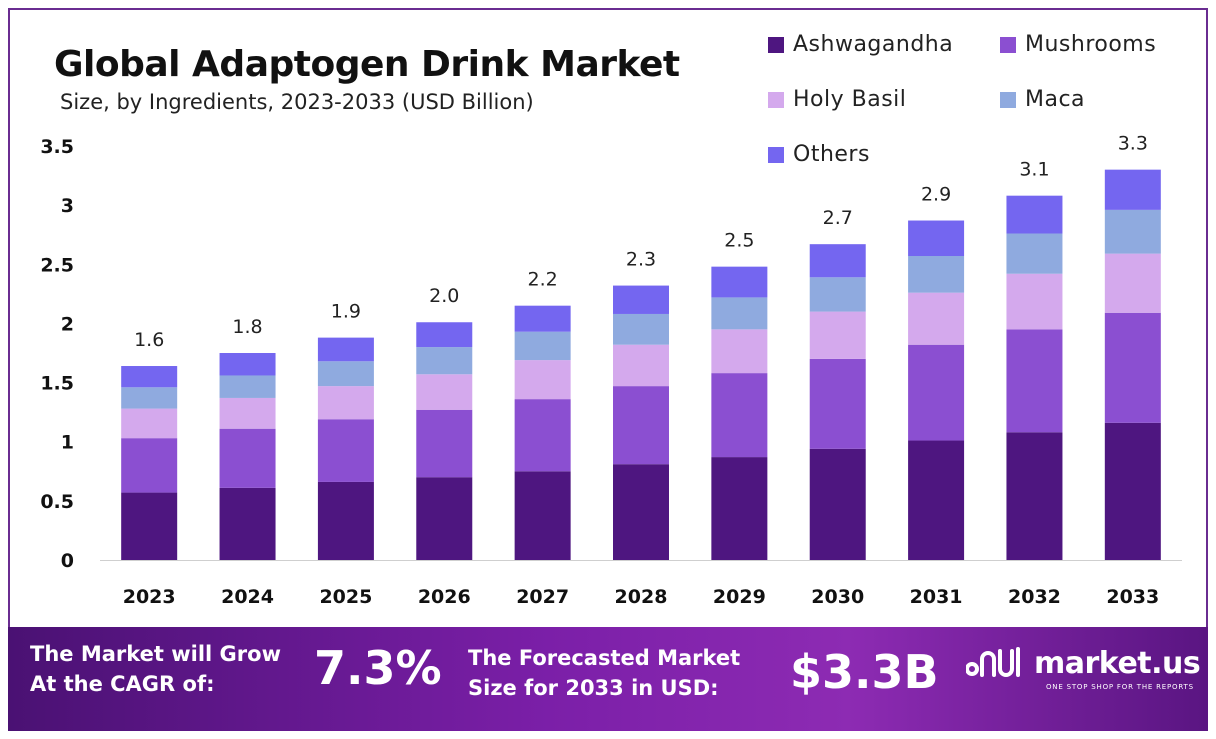 This screenshot has width=1216, height=739. I want to click on x-tick-label: 2027, so click(542, 597).